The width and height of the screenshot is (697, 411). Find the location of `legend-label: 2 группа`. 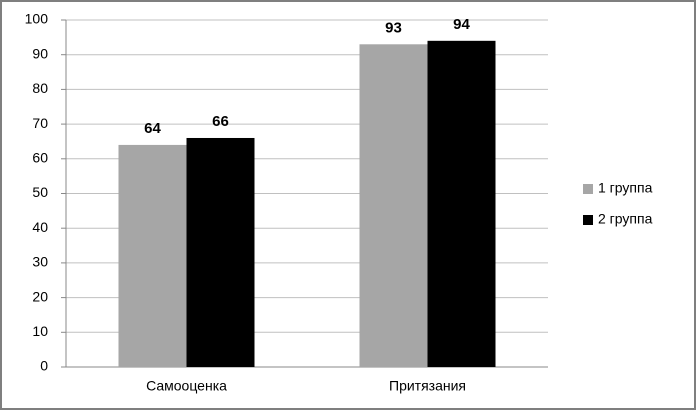

legend-label: 2 группа is located at coordinates (625, 219).